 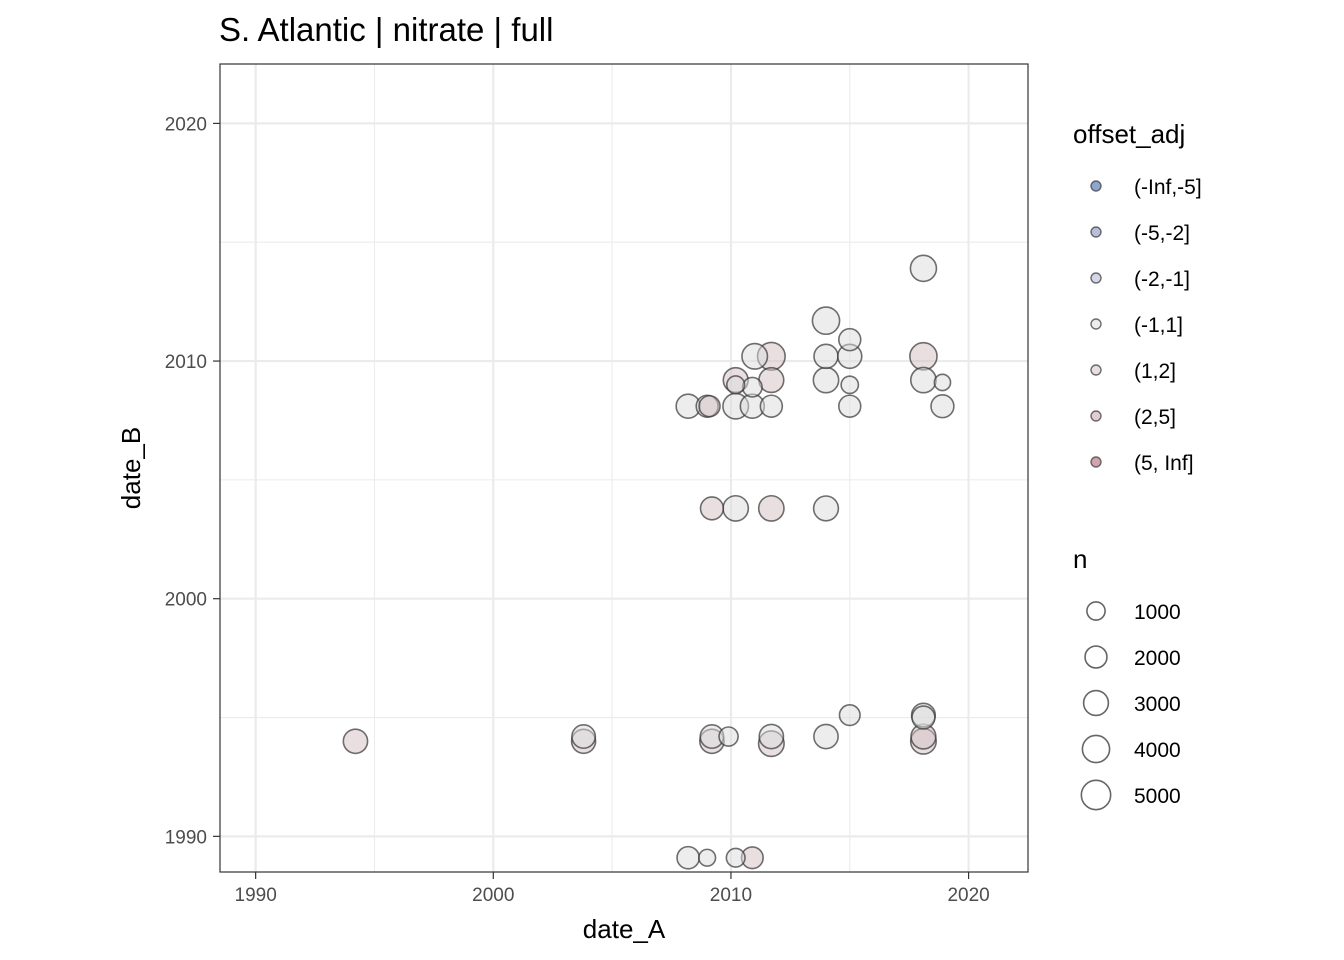 I want to click on color-legend-label: (-5,-2], so click(x=1162, y=233).